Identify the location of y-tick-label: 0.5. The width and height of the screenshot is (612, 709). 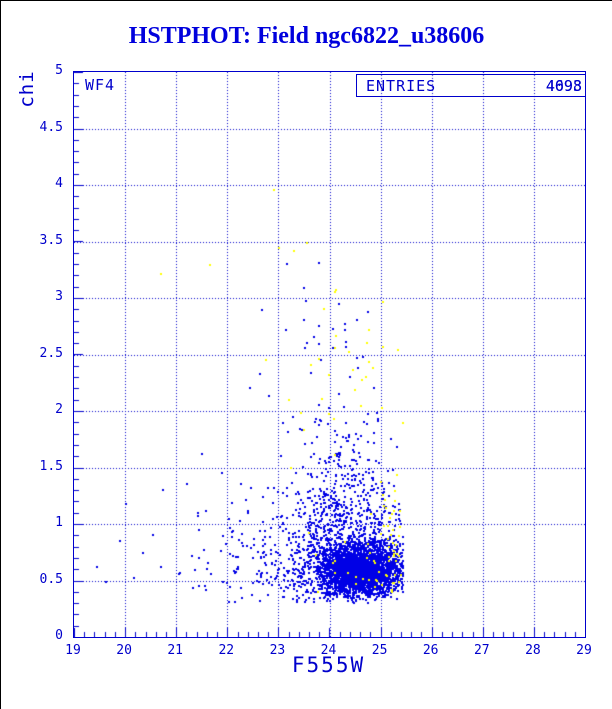
(51, 579).